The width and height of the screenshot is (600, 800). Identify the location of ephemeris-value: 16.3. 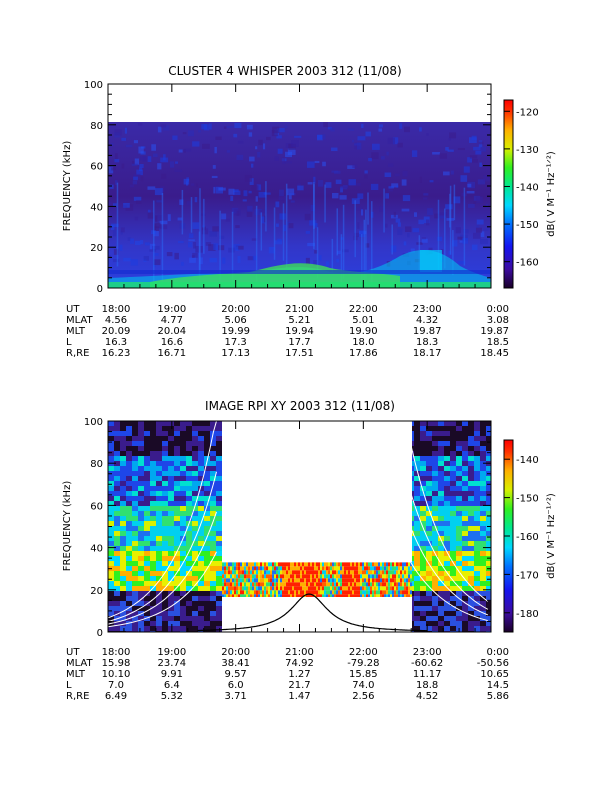
(116, 342).